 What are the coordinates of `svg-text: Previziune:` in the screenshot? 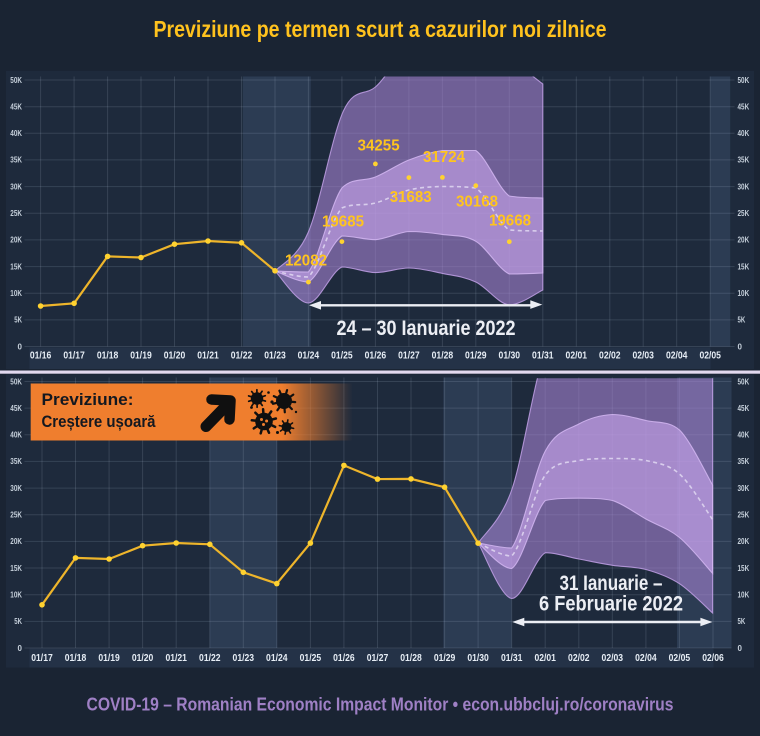 It's located at (88, 400).